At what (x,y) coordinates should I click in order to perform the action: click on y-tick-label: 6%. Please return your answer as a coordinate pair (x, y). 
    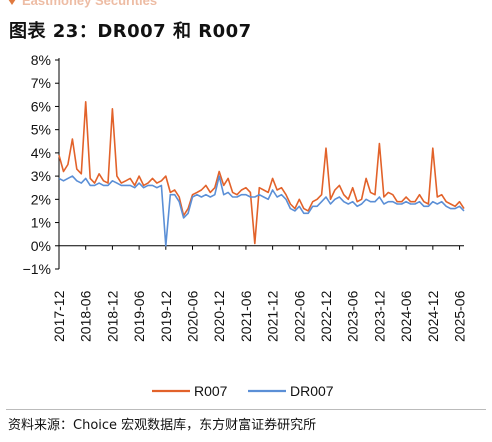
    Looking at the image, I should click on (41, 106).